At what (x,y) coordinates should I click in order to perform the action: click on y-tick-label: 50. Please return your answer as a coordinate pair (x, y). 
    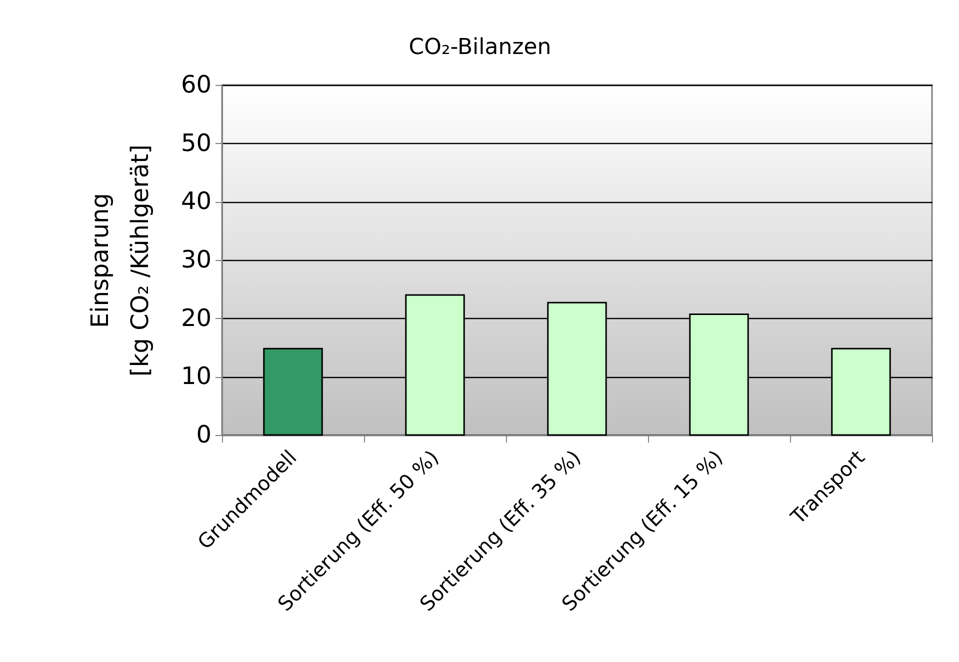
    Looking at the image, I should click on (196, 142).